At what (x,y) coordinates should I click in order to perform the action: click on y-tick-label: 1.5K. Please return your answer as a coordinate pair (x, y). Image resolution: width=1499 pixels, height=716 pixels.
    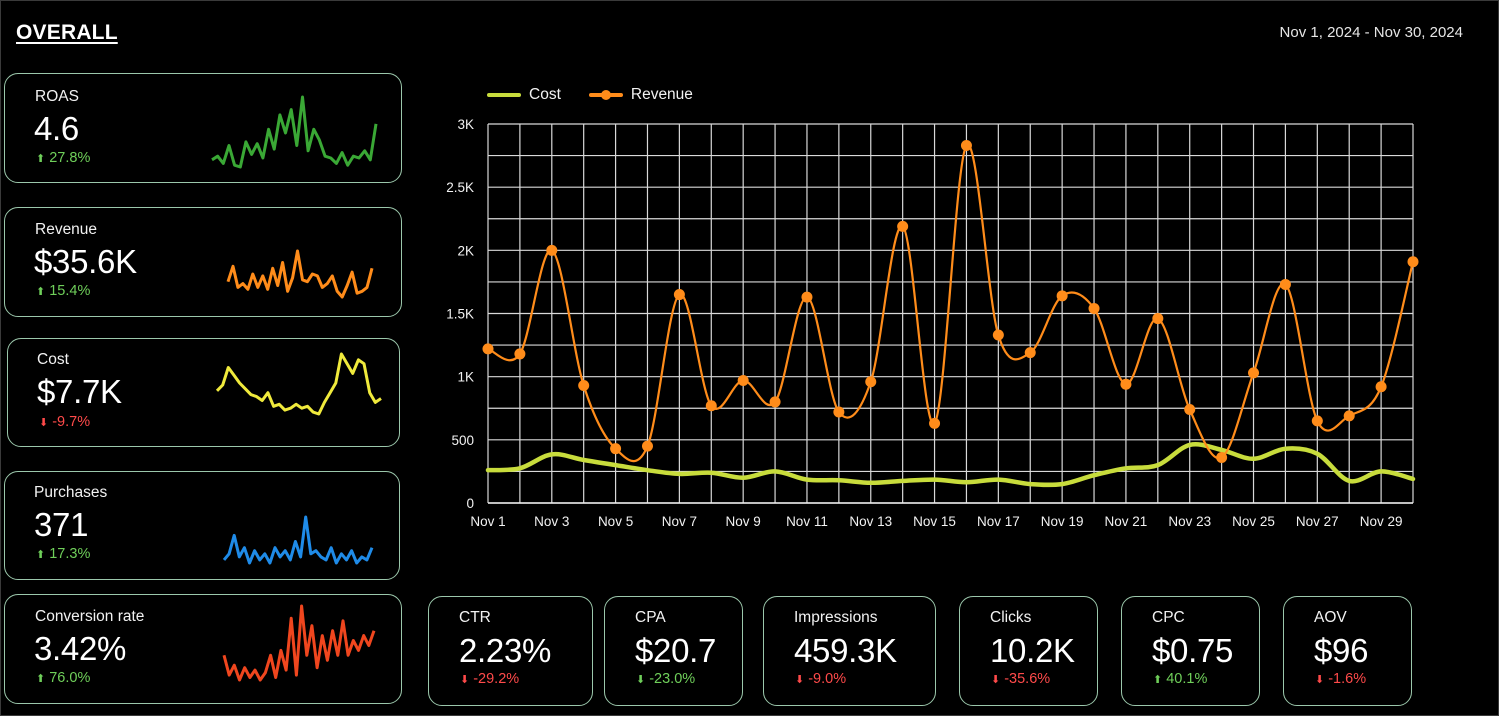
    Looking at the image, I should click on (460, 314).